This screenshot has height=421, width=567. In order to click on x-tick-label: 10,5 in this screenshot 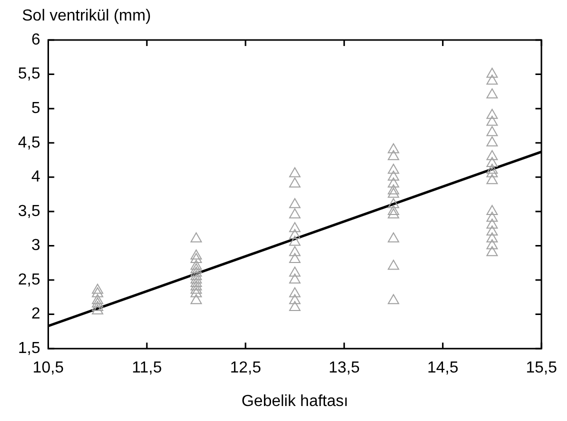, I will do `click(48, 368)`.